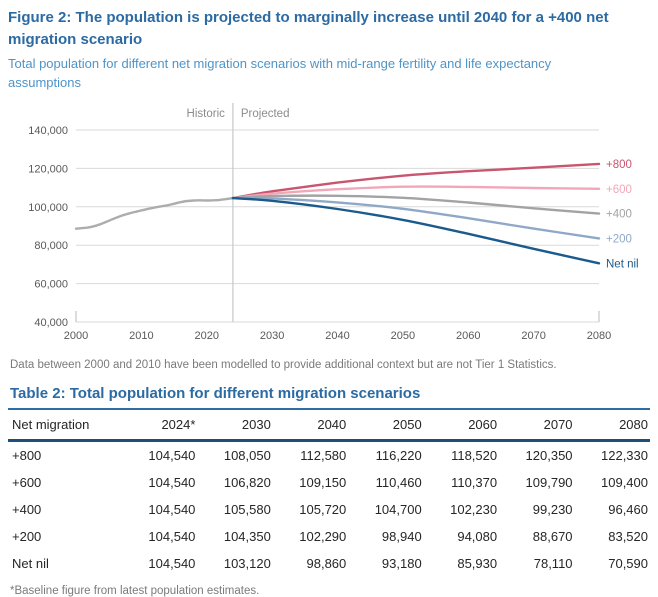  Describe the element at coordinates (272, 336) in the screenshot. I see `x-tick-label: 2030` at that location.